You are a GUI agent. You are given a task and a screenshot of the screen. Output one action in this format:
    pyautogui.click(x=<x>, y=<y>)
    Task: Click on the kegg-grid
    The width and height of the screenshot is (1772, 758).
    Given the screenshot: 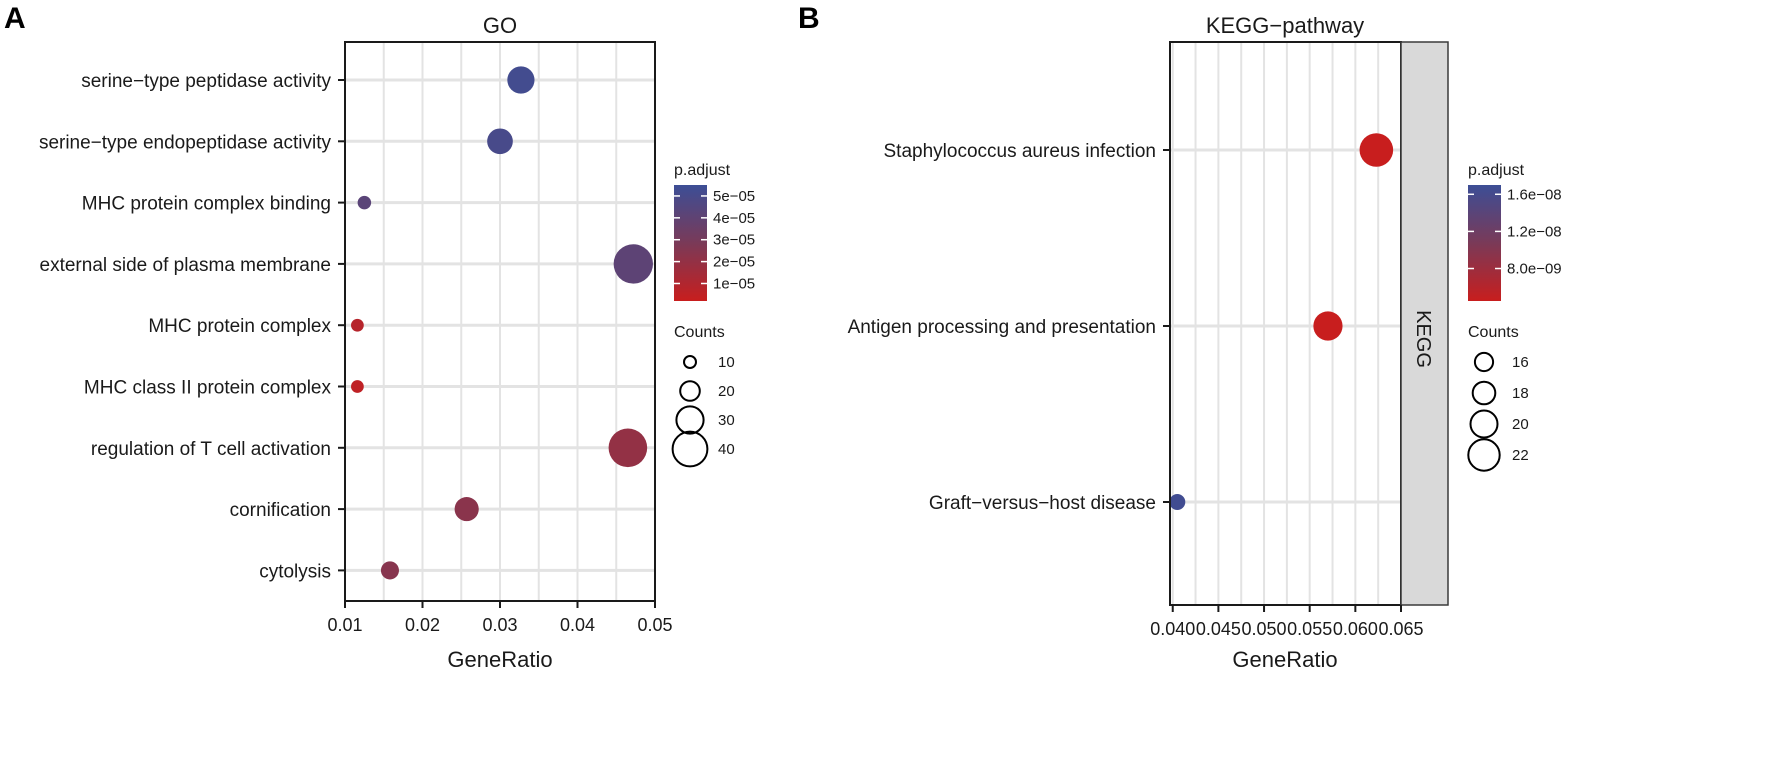 What is the action you would take?
    pyautogui.click(x=1285, y=323)
    